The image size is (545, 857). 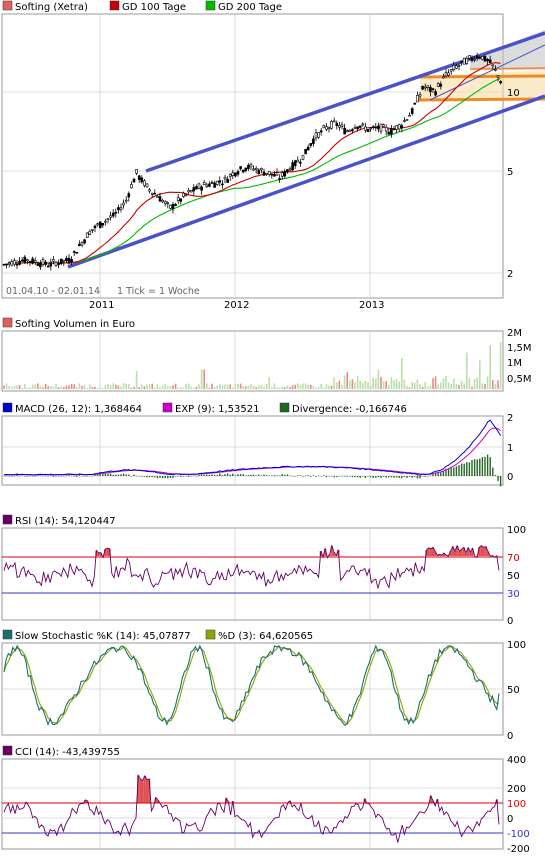 I want to click on ma100-legend-swatch, so click(x=114, y=5).